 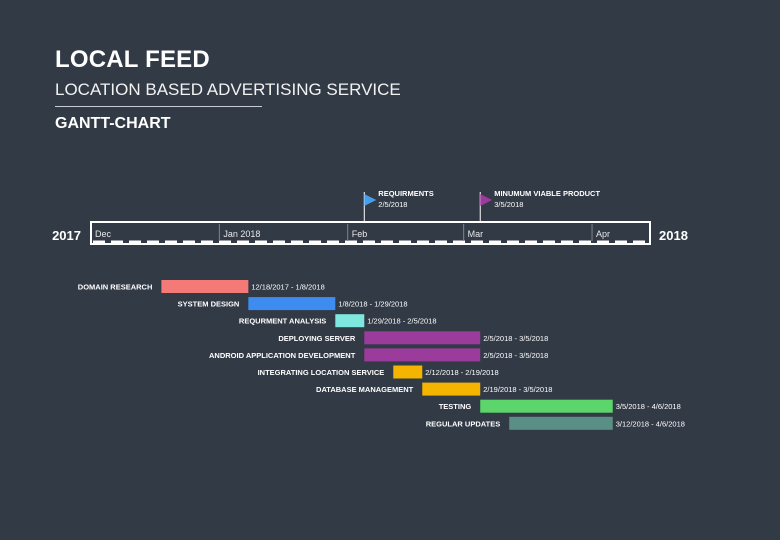 What do you see at coordinates (455, 406) in the screenshot?
I see `task-name: TESTING` at bounding box center [455, 406].